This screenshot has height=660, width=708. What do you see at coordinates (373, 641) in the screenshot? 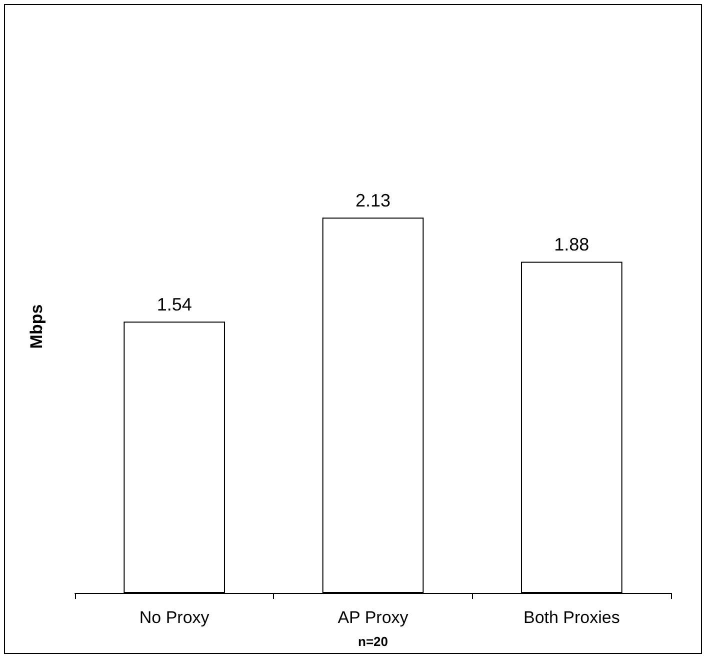
I see `x-axis-title: n=20` at bounding box center [373, 641].